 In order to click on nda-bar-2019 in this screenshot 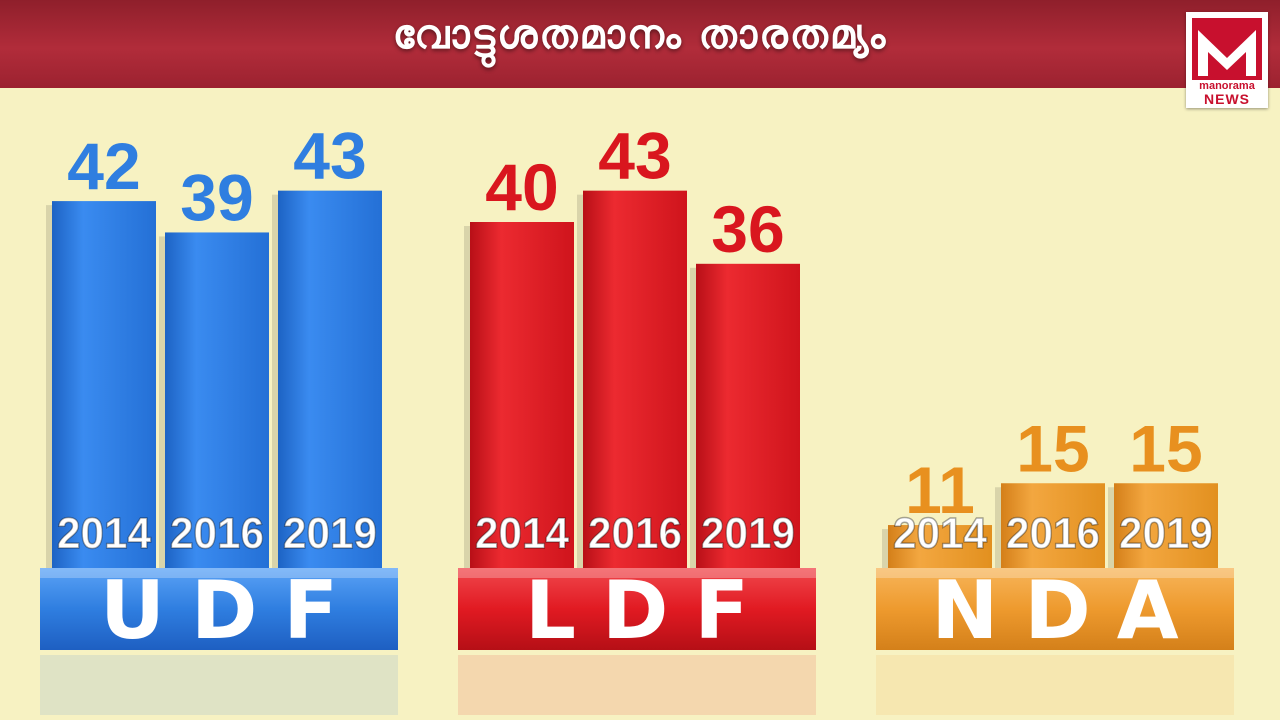, I will do `click(1166, 525)`.